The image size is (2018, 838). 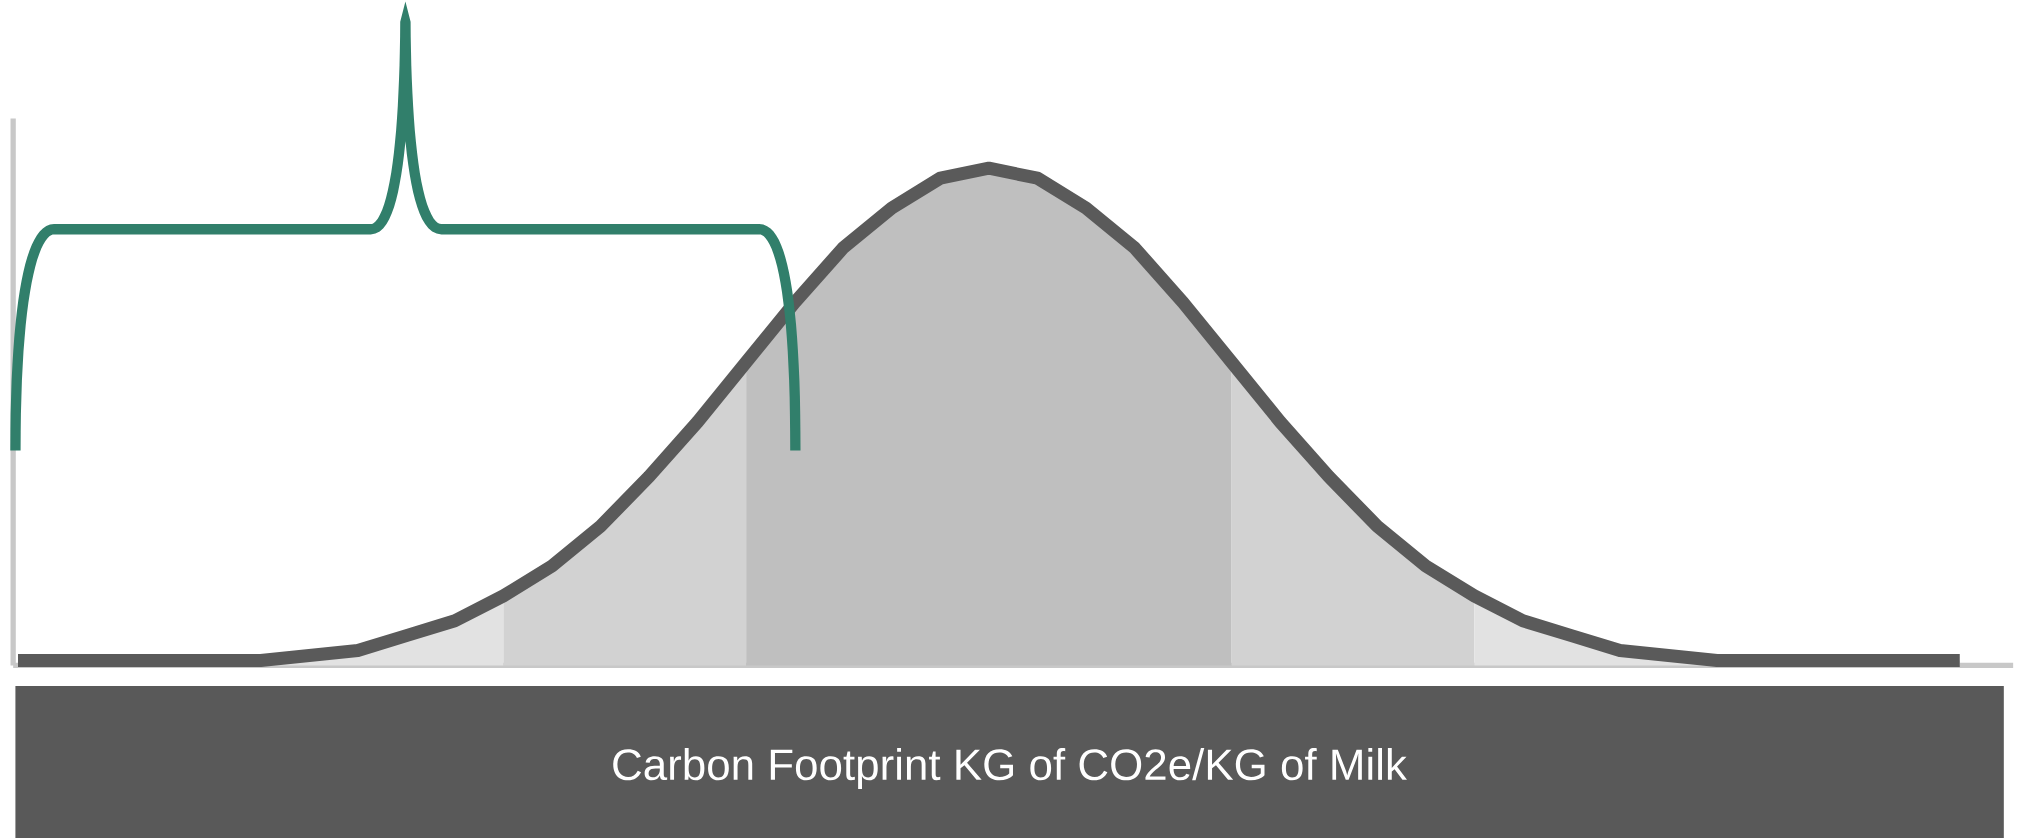 What do you see at coordinates (1010, 768) in the screenshot?
I see `x-axis-title: Carbon Footprint KG of CO2e/KG of Milk` at bounding box center [1010, 768].